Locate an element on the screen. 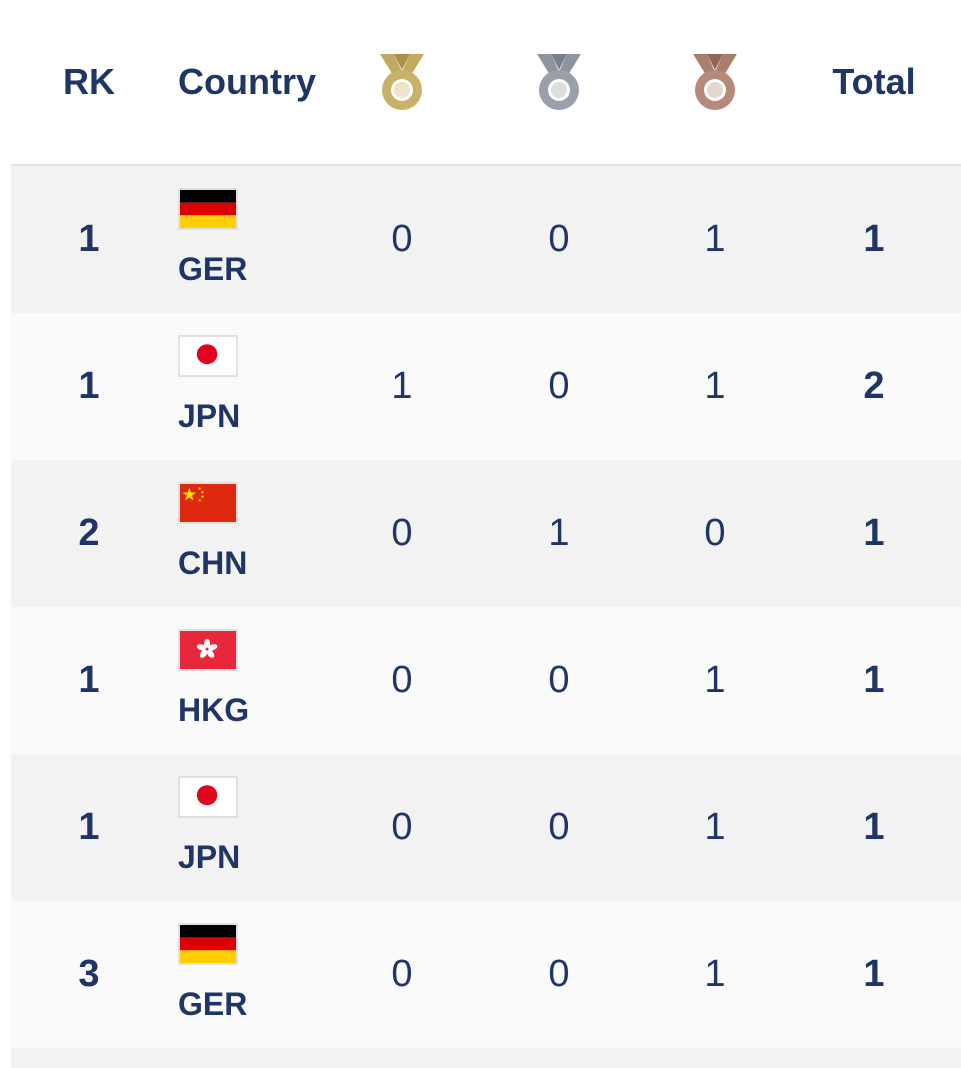 This screenshot has height=1068, width=961. table-row: 1 GER 0 0 1 1 is located at coordinates (486, 239).